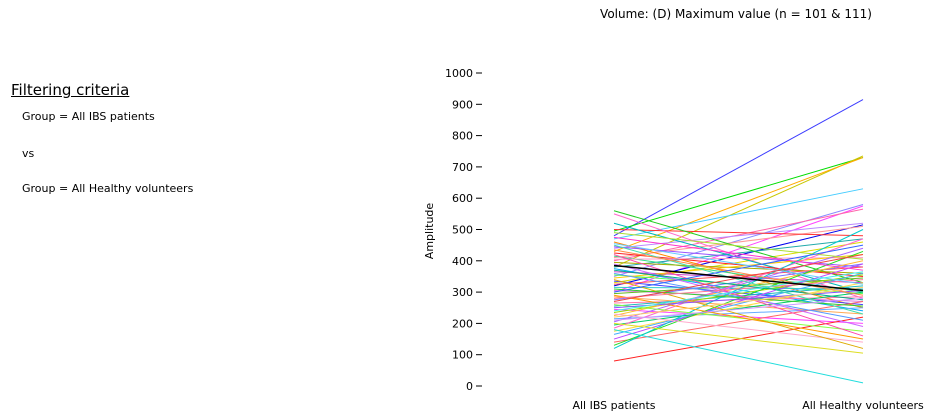 This screenshot has height=416, width=942. Describe the element at coordinates (462, 104) in the screenshot. I see `y-tick-label: 900` at that location.